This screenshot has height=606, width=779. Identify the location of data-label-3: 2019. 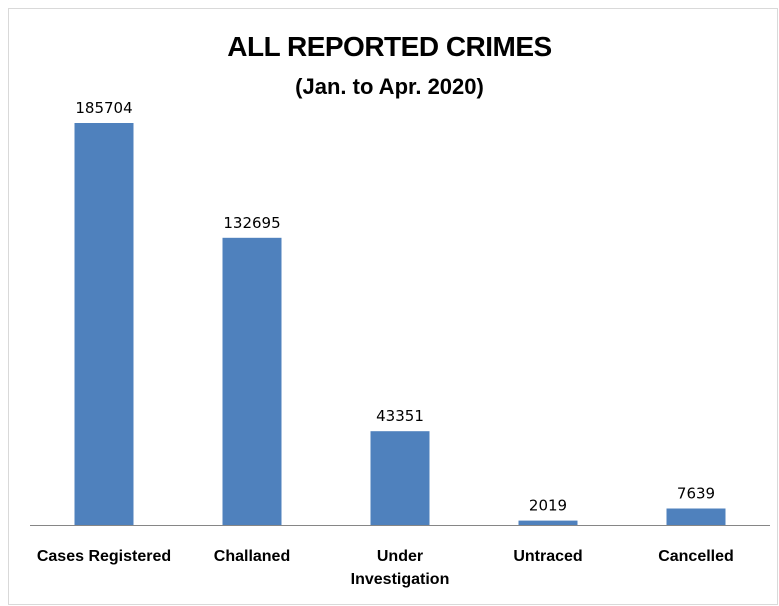
(548, 506).